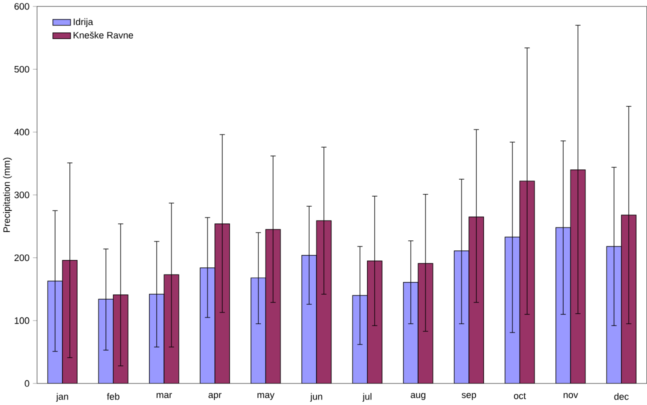 The image size is (647, 405). Describe the element at coordinates (84, 23) in the screenshot. I see `legend-label: Idrija` at that location.